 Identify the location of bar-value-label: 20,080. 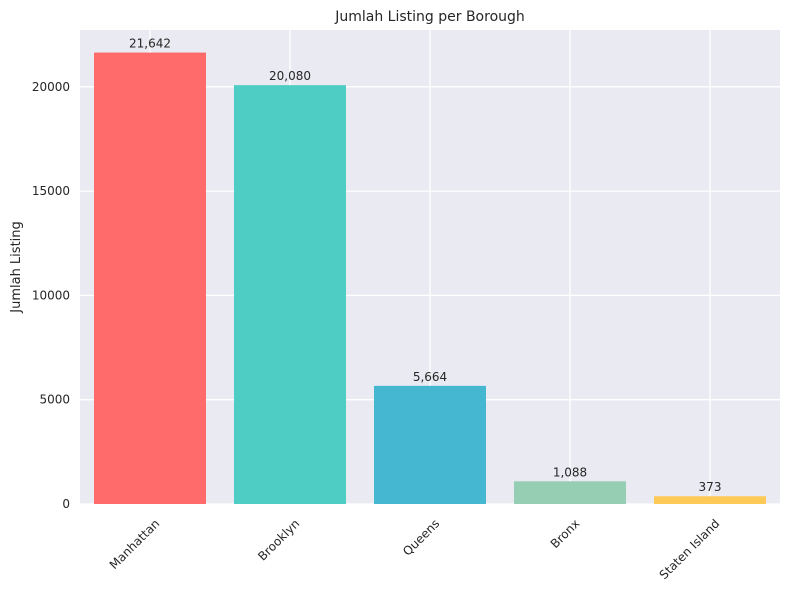
(290, 76).